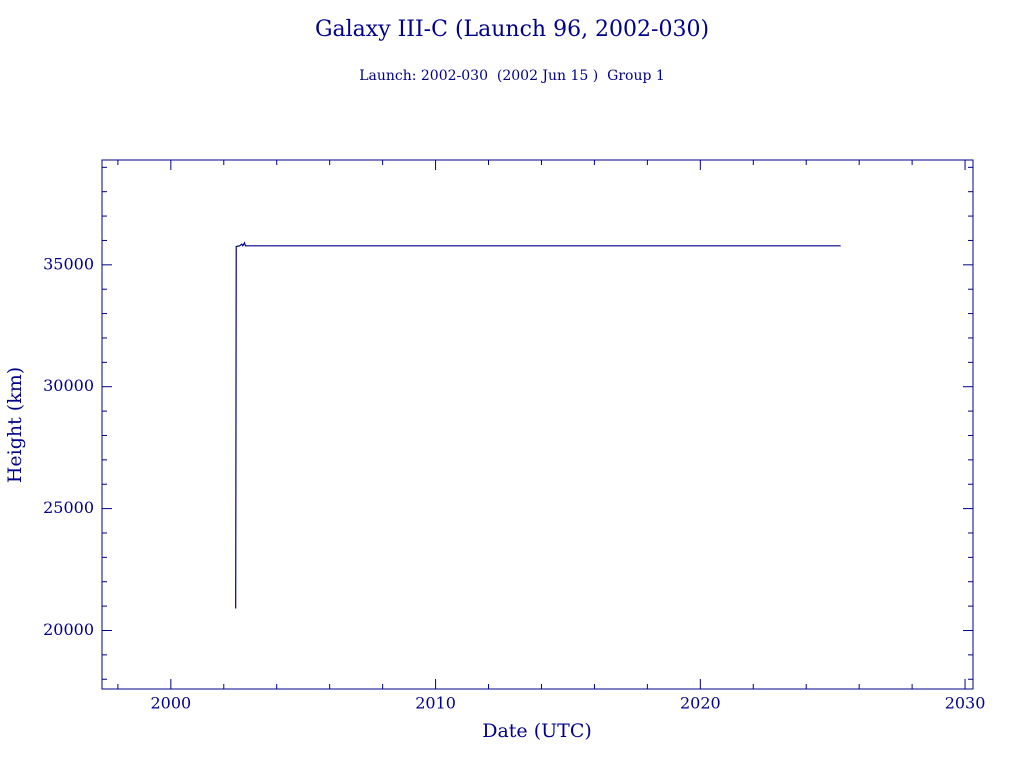 This screenshot has height=768, width=1024. What do you see at coordinates (68, 507) in the screenshot?
I see `y-tick-label: 25000` at bounding box center [68, 507].